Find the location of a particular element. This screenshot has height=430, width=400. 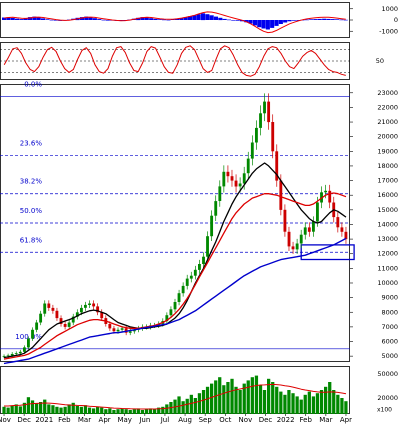

fib-level-label-2: 38.2% is located at coordinates (31, 182).